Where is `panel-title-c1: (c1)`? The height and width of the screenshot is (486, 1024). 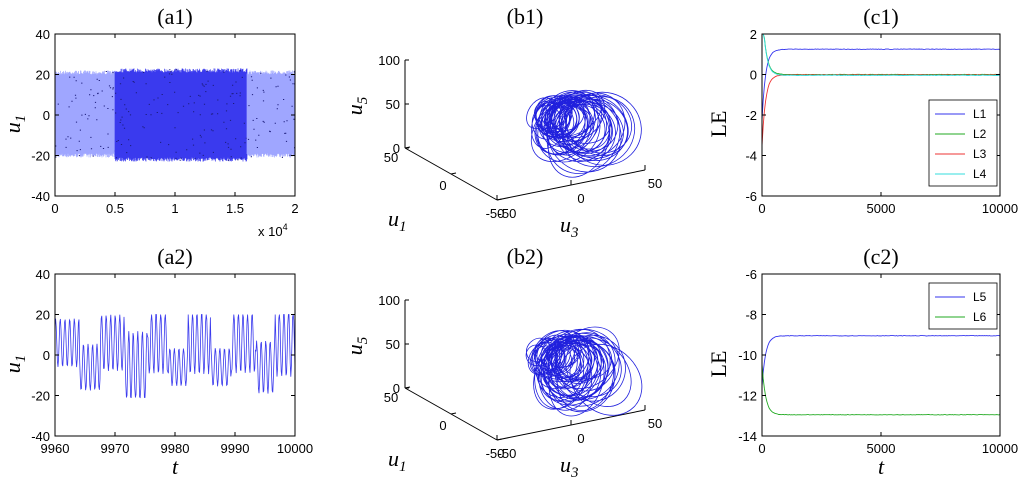
panel-title-c1: (c1) is located at coordinates (880, 16).